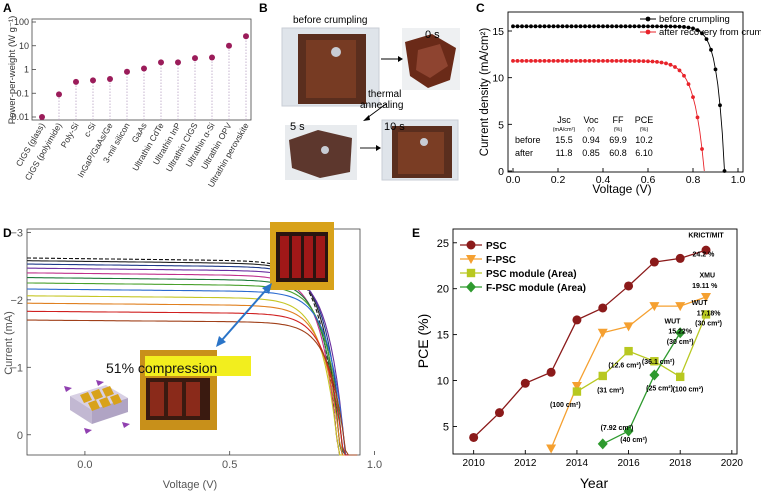  What do you see at coordinates (644, 140) in the screenshot?
I see `table-before-pce: 10.2` at bounding box center [644, 140].